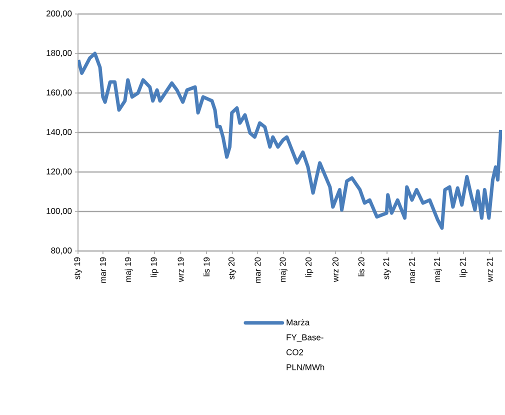 This screenshot has height=415, width=505. What do you see at coordinates (305, 344) in the screenshot?
I see `legend-label: Marża FY_Base-CO2 PLN/MWh` at bounding box center [305, 344].